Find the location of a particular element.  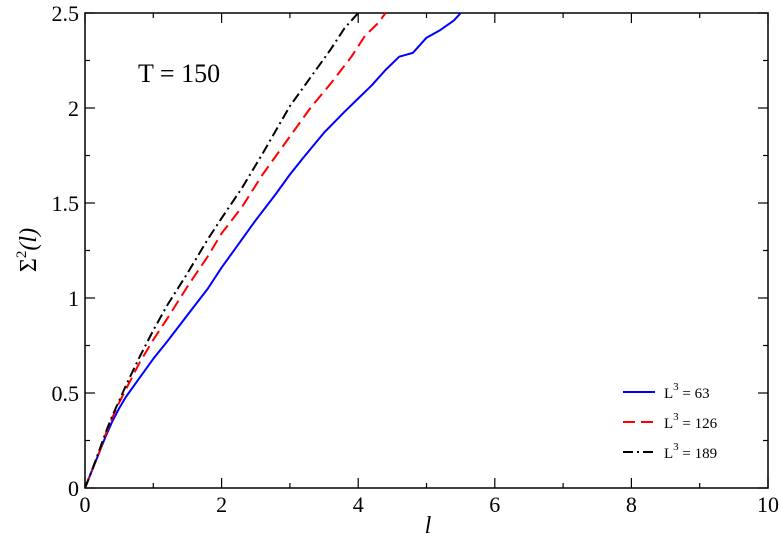

legend-label-189-base: L is located at coordinates (668, 454).